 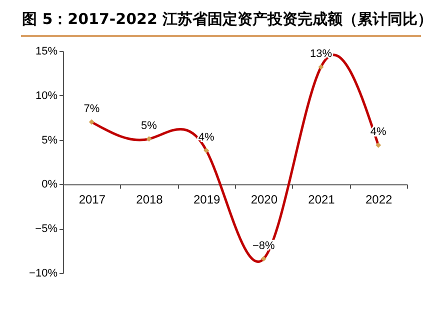 What do you see at coordinates (43, 274) in the screenshot?
I see `y-tick-label: −10%` at bounding box center [43, 274].